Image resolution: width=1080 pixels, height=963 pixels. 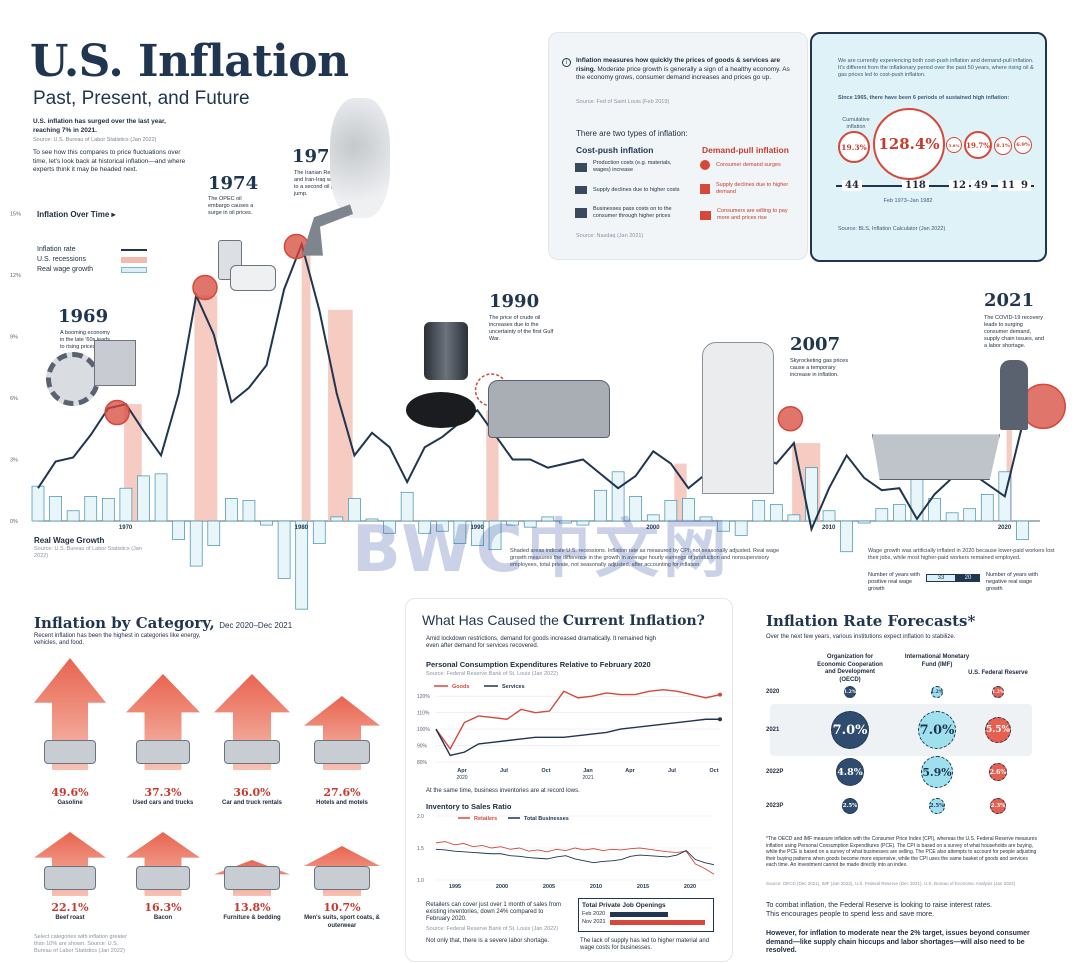 I want to click on x-tick-label: 1970, so click(x=126, y=528).